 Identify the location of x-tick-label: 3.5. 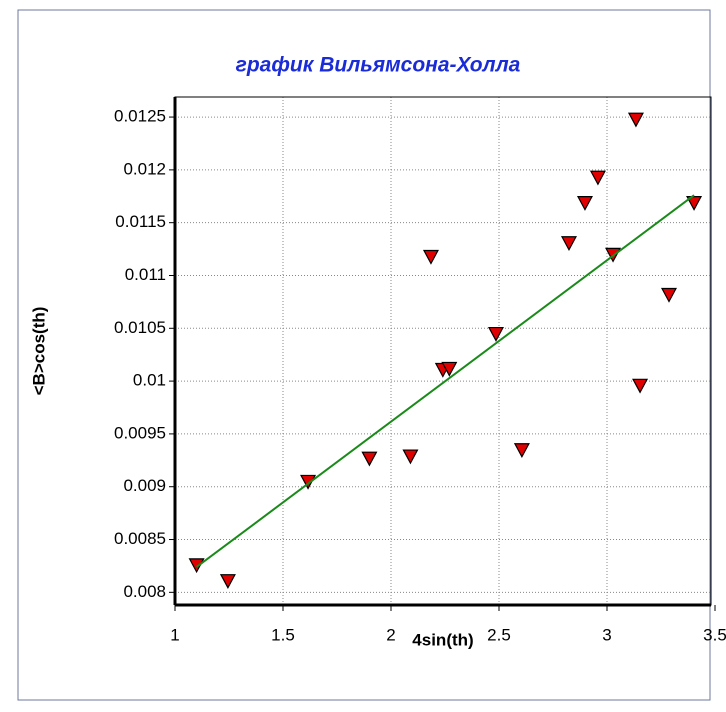
(714, 634).